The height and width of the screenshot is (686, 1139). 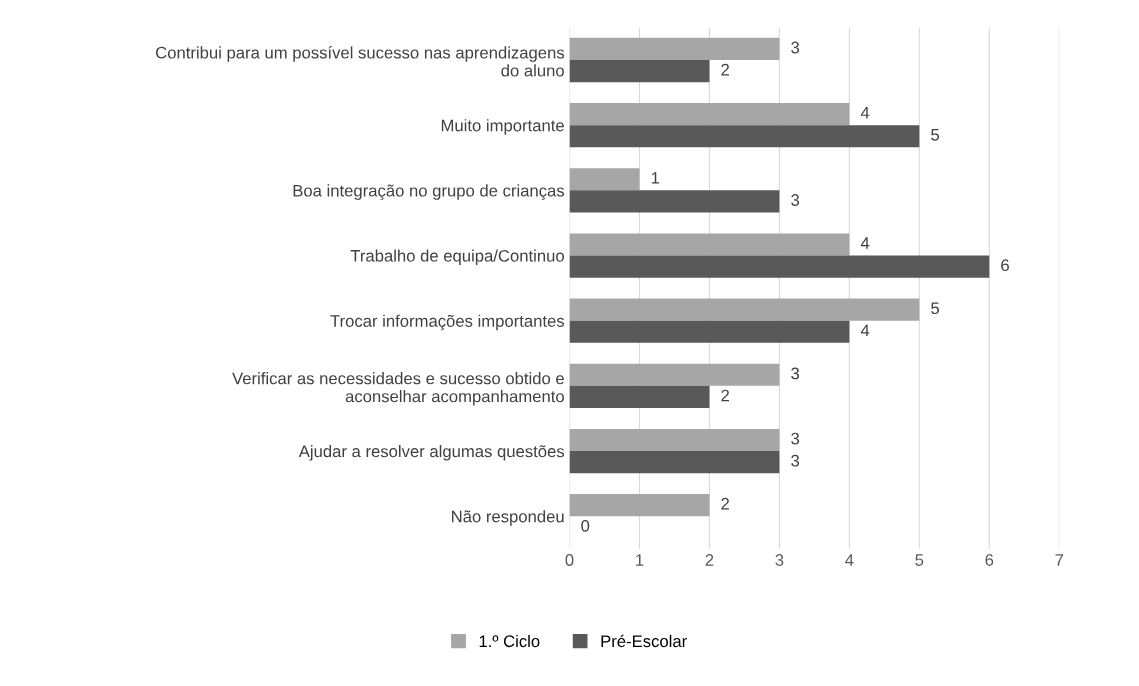 I want to click on y-tick-label: Muito importante, so click(x=502, y=127).